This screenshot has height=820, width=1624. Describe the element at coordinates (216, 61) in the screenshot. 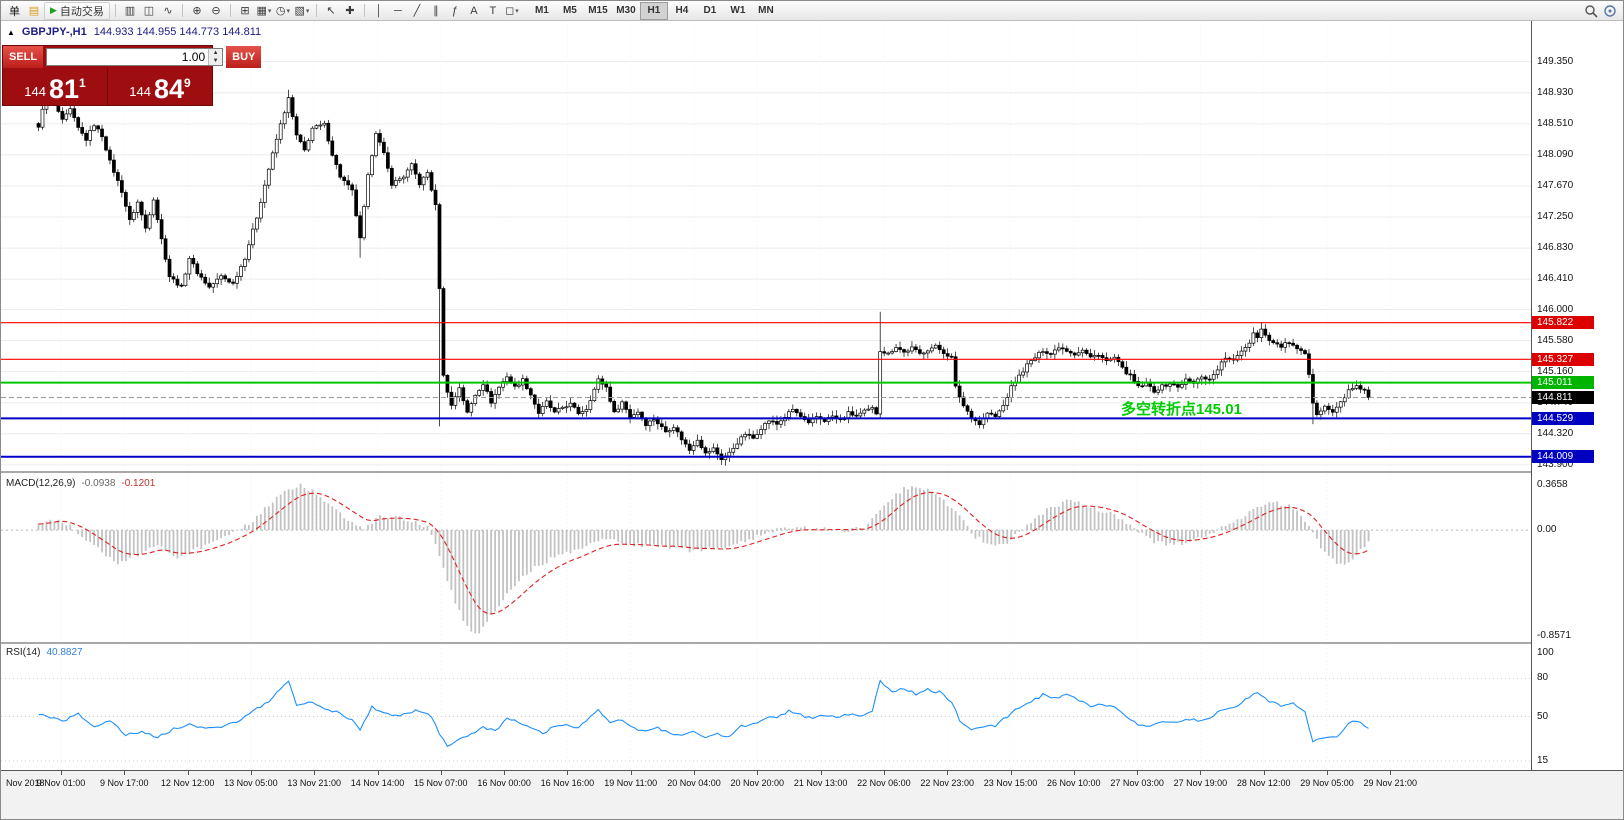

I see `volume-down-button: ▼` at that location.